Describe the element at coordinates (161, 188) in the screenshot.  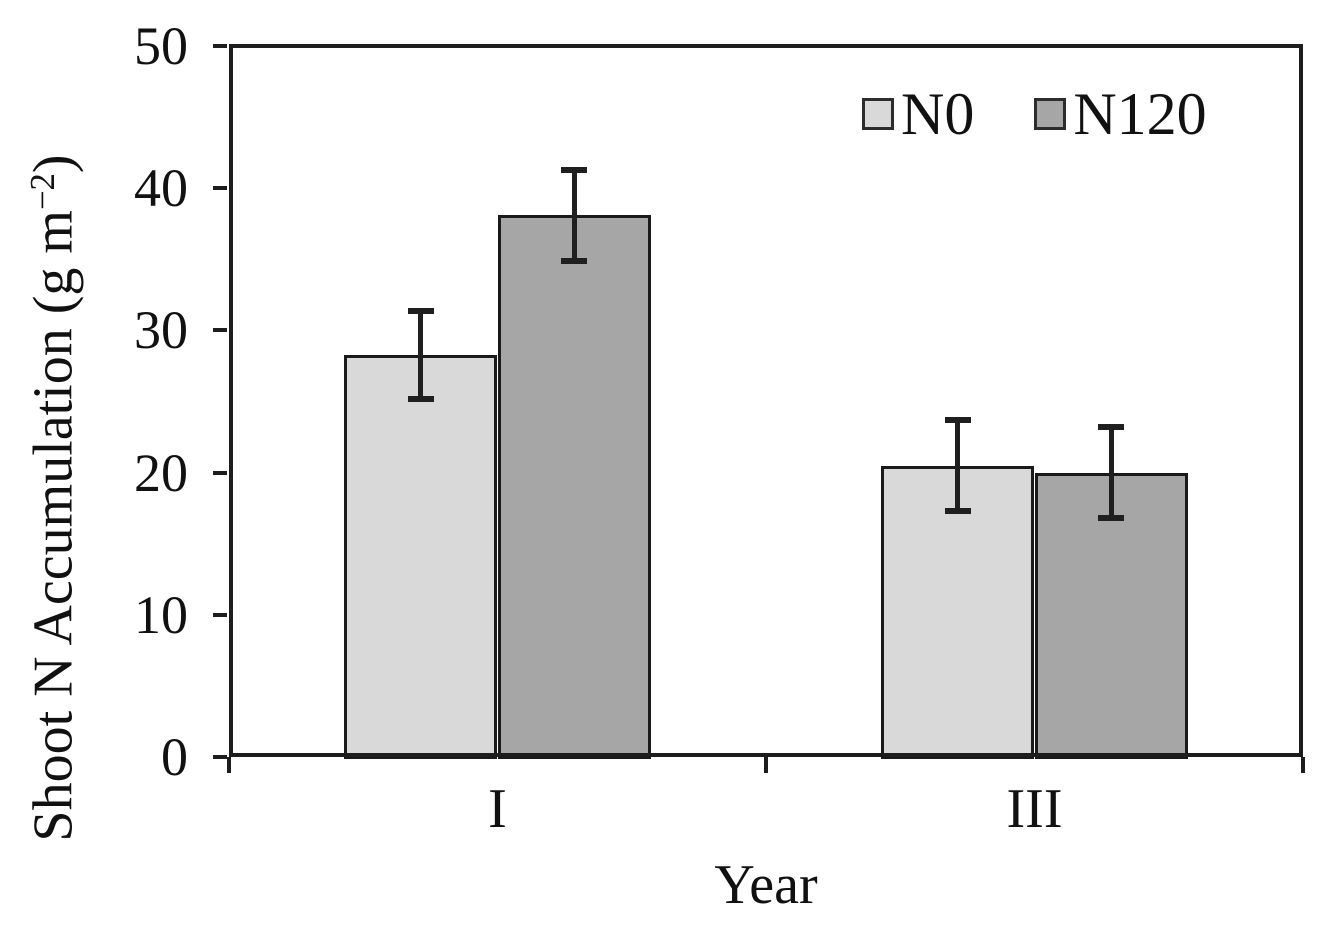
I see `y-tick-label-40: 40` at that location.